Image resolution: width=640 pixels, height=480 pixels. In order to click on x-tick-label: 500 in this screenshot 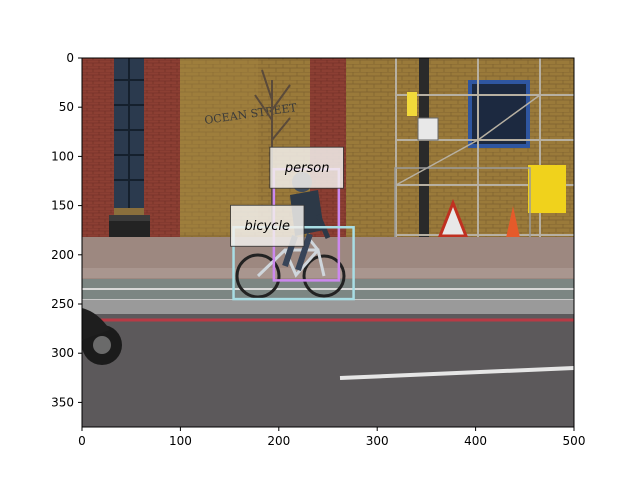, I will do `click(574, 441)`.